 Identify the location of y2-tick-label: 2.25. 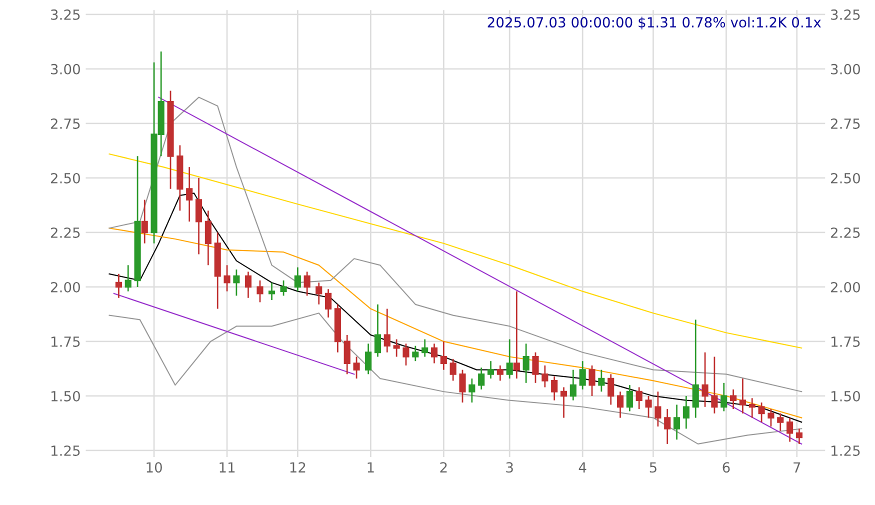
(845, 232).